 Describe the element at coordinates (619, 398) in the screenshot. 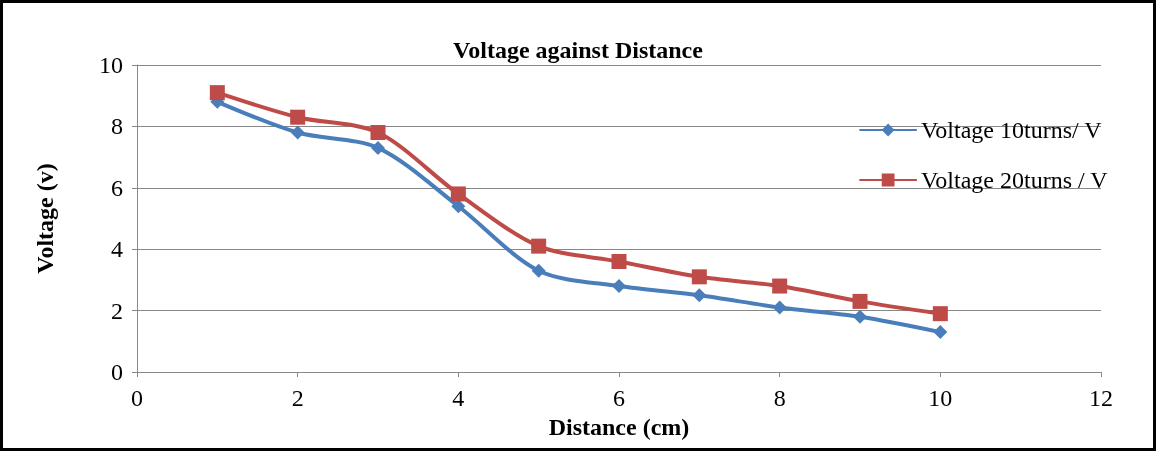

I see `x-tick-label: 6` at that location.